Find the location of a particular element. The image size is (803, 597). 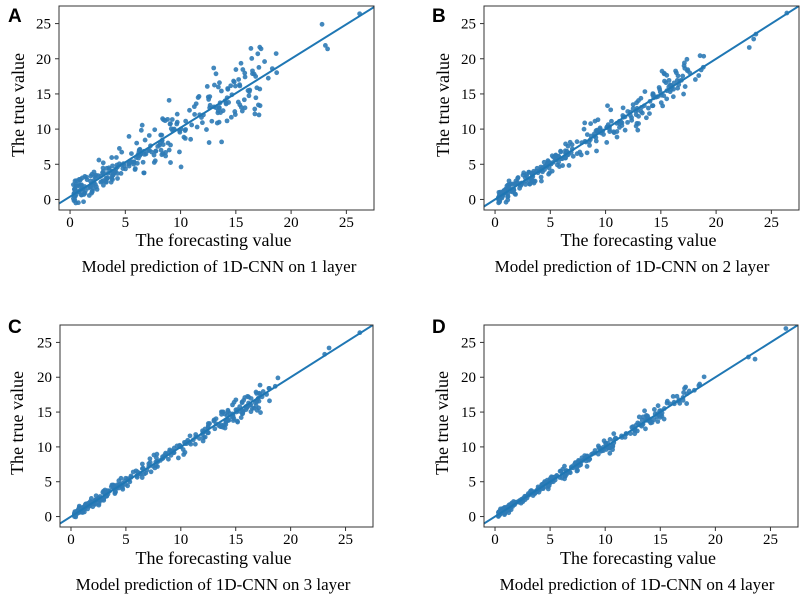

x-tick-label: 20 is located at coordinates (290, 540).